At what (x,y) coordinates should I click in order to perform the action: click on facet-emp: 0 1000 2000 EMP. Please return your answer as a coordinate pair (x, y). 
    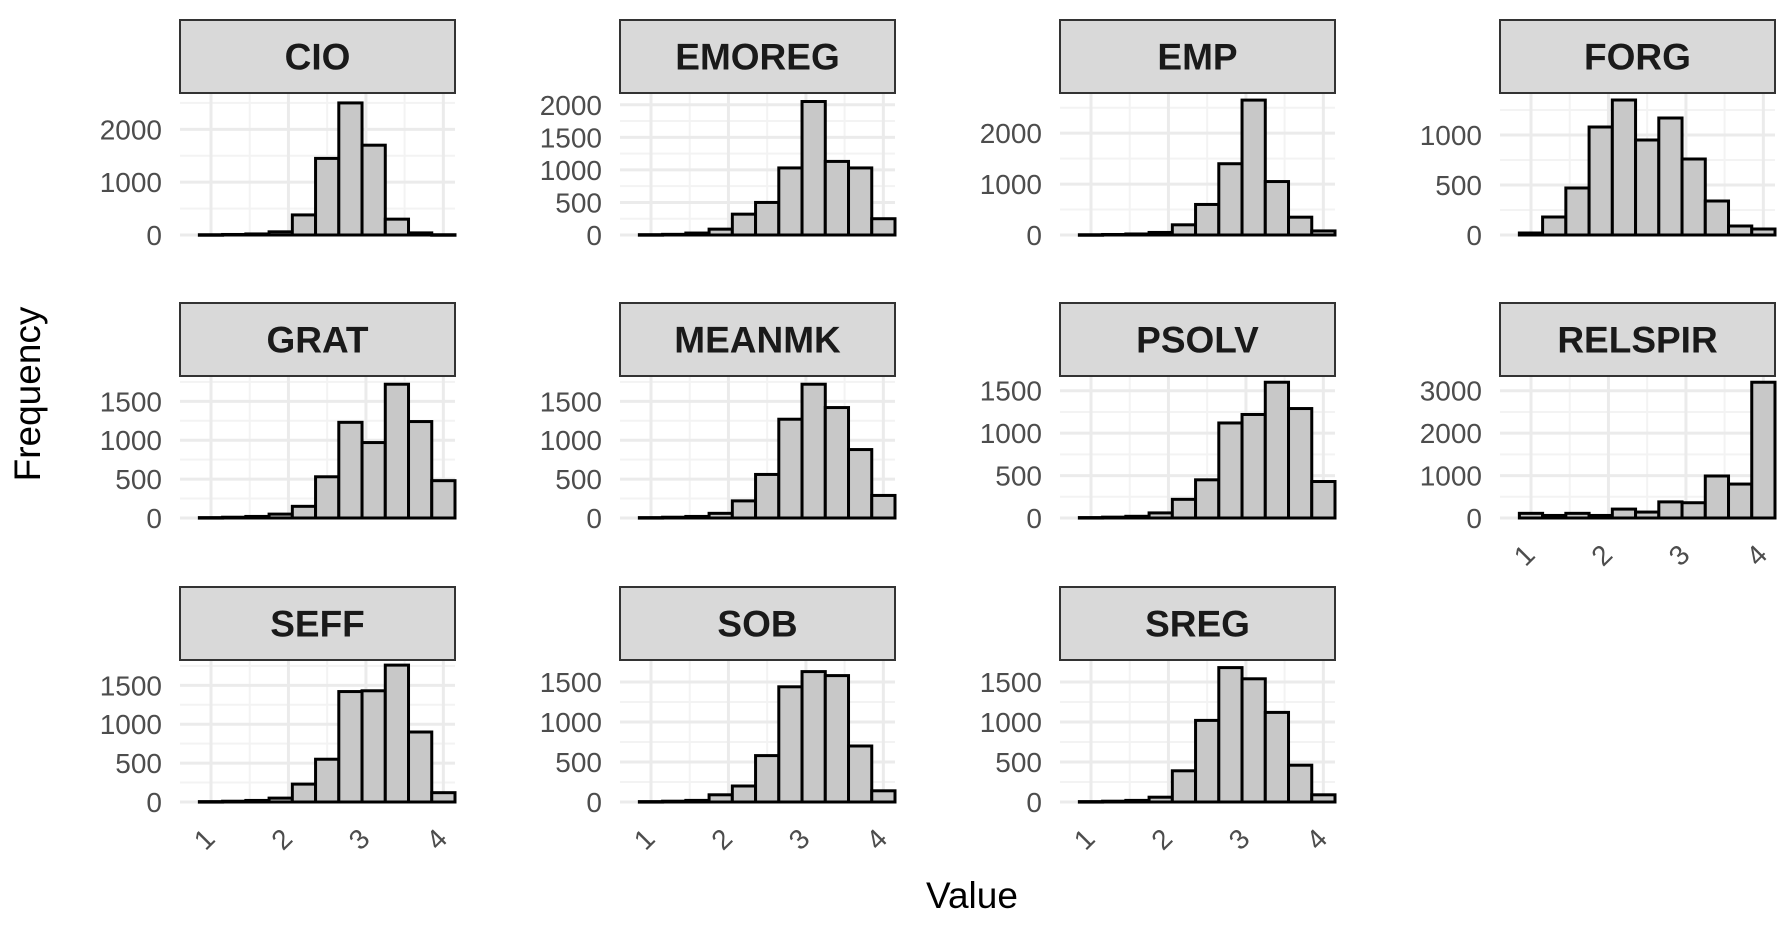
    Looking at the image, I should click on (1158, 135).